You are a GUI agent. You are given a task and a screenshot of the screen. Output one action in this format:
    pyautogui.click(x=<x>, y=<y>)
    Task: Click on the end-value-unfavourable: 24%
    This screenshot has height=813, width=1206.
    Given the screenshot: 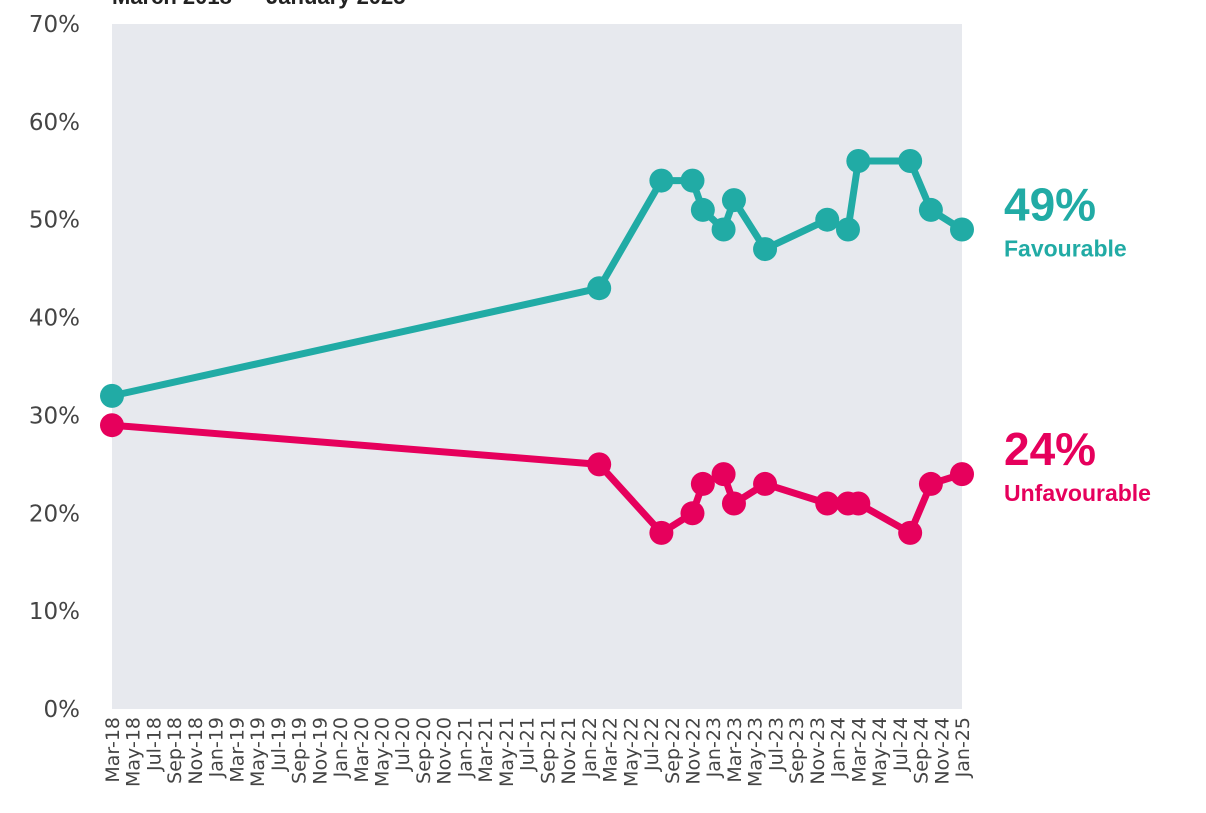 What is the action you would take?
    pyautogui.click(x=1050, y=449)
    